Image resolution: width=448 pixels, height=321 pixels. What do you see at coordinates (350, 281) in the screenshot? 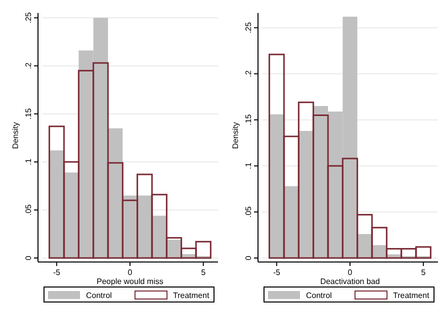
I see `x-axis-title: Deactivation bad` at bounding box center [350, 281].